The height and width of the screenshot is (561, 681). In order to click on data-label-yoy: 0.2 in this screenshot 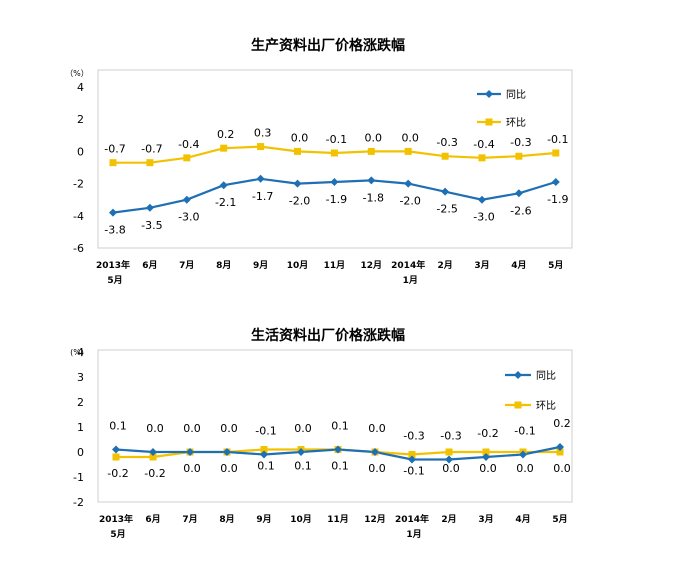, I will do `click(562, 423)`.